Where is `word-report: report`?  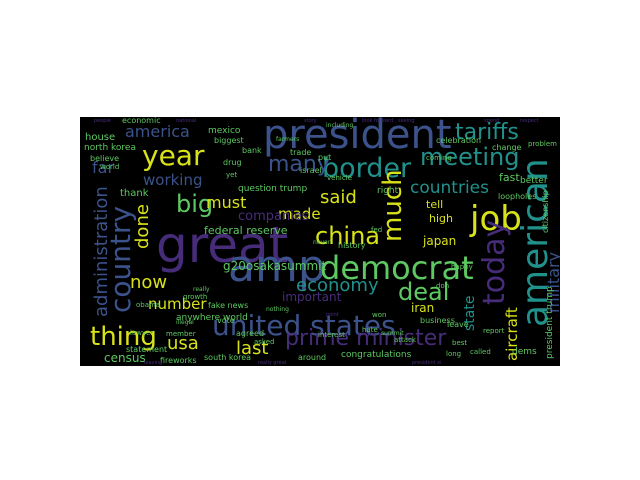
word-report: report is located at coordinates (494, 331).